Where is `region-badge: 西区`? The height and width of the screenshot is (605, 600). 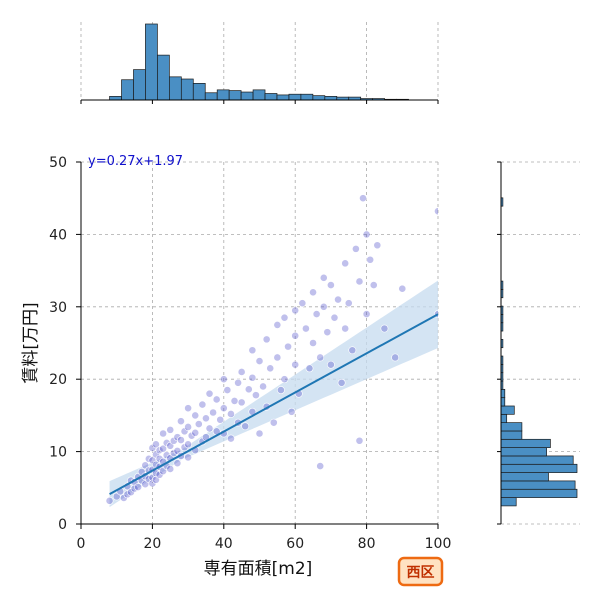
region-badge: 西区 is located at coordinates (420, 571).